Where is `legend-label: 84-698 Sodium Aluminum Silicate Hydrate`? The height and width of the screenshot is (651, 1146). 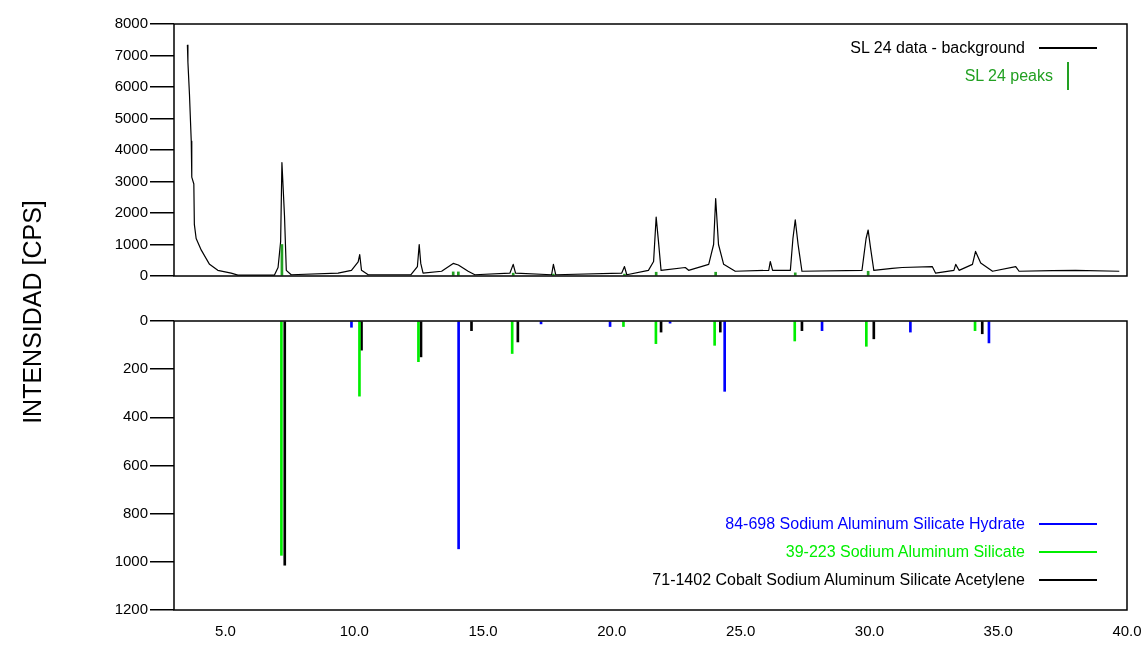
legend-label: 84-698 Sodium Aluminum Silicate Hydrate is located at coordinates (875, 524).